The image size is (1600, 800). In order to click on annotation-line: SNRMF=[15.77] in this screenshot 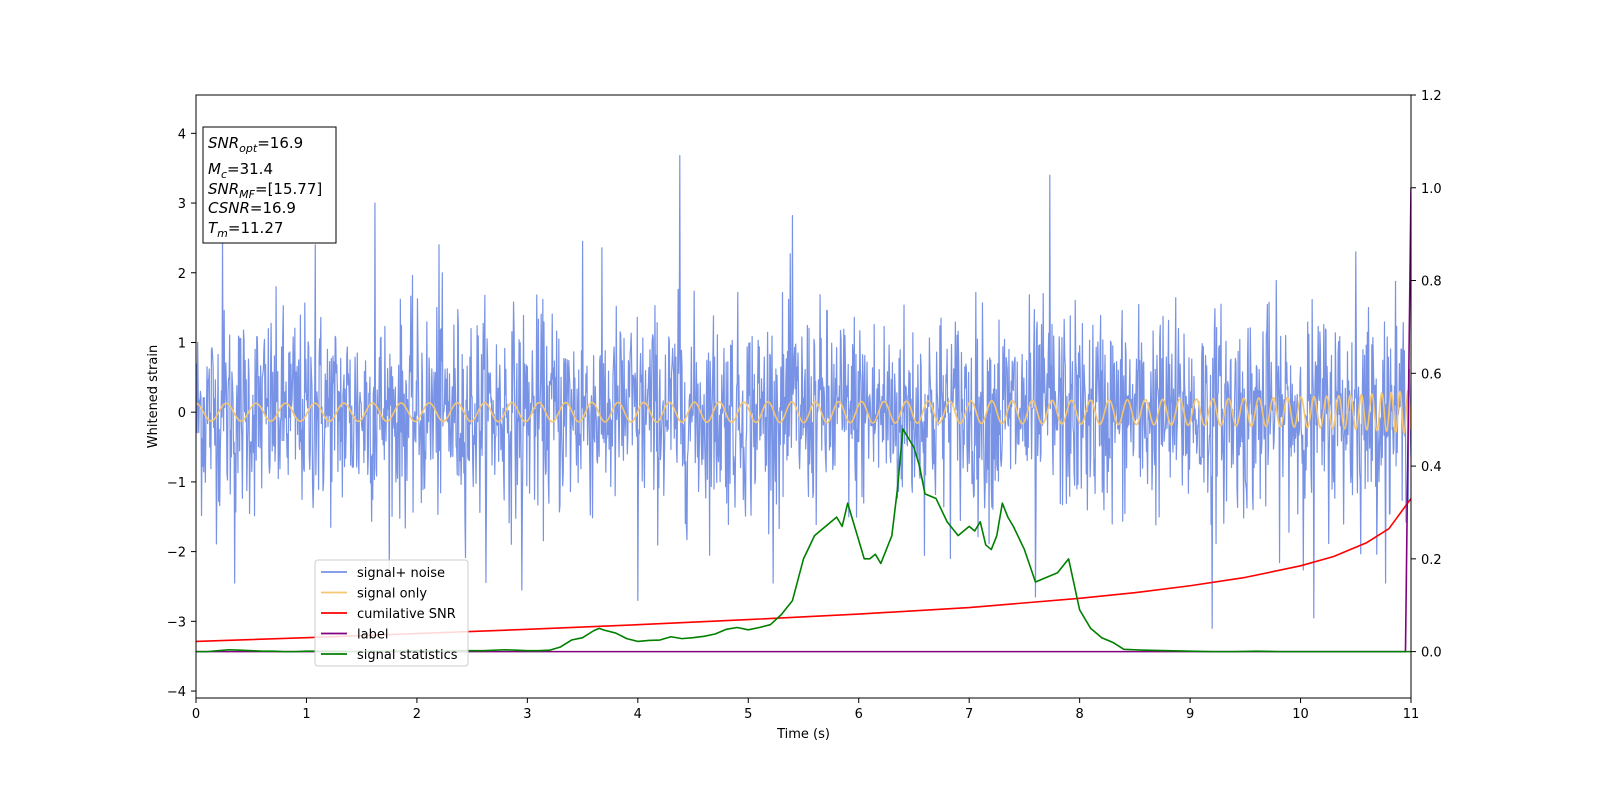, I will do `click(265, 190)`.